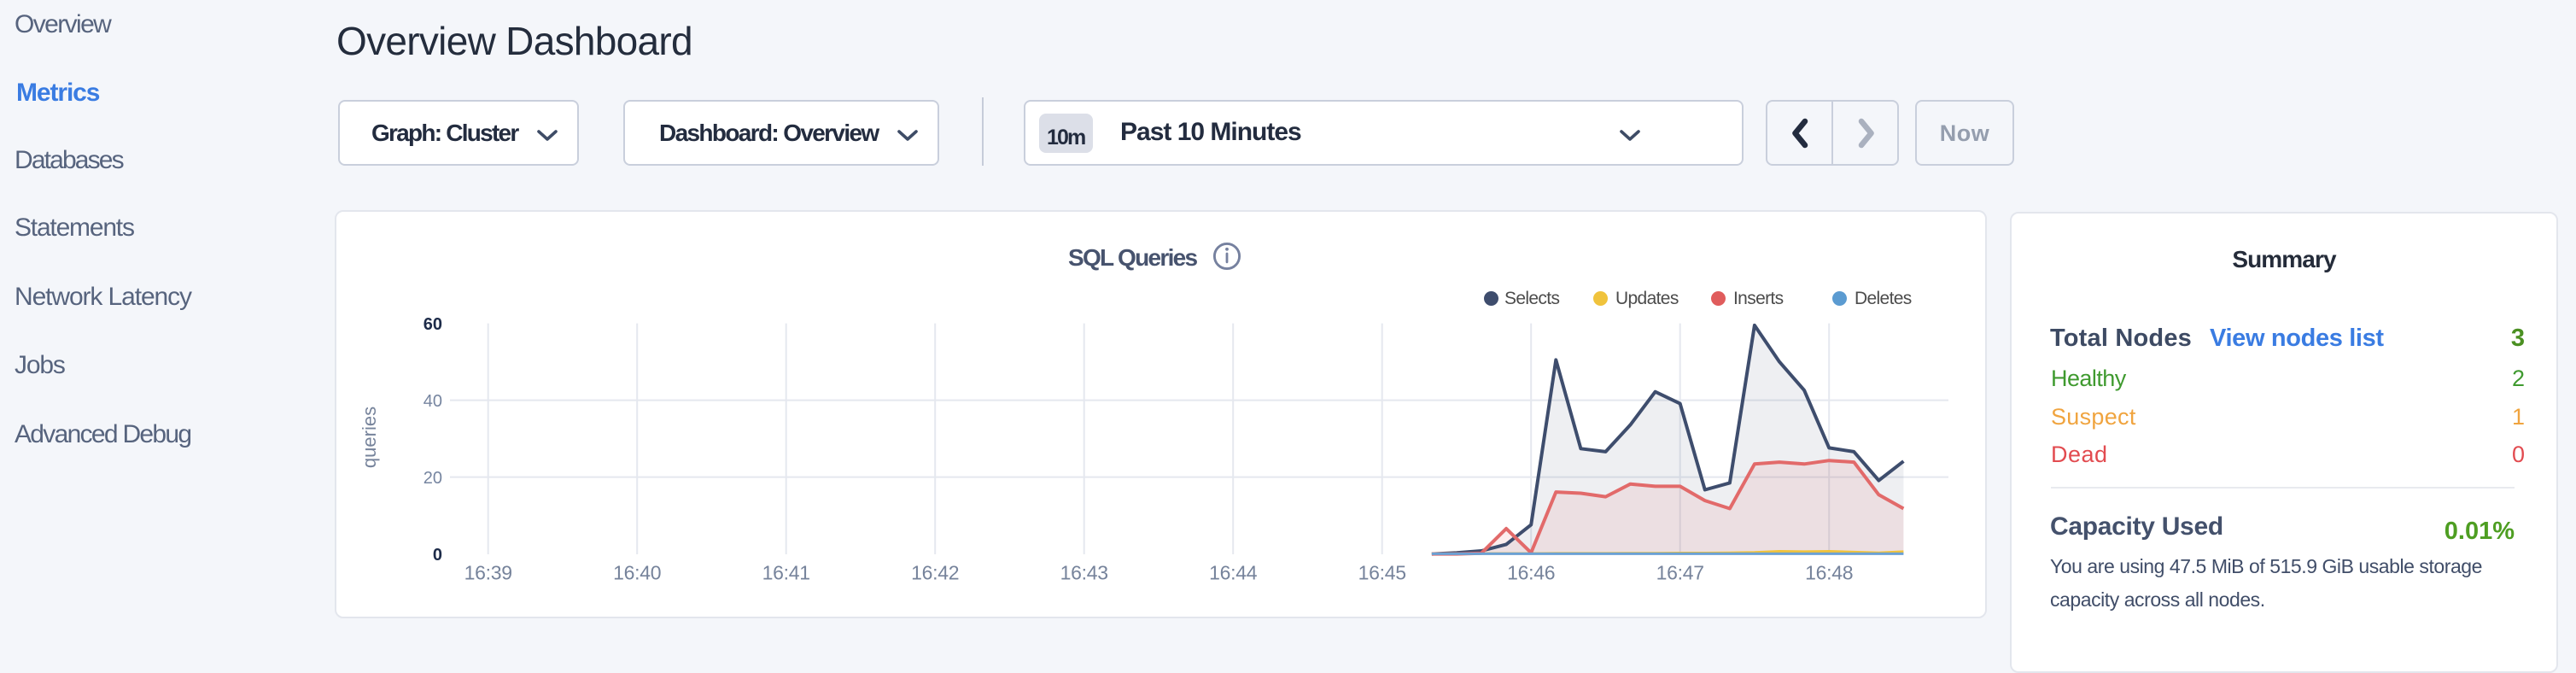 The height and width of the screenshot is (673, 2576). I want to click on svg-text: 16:40, so click(637, 573).